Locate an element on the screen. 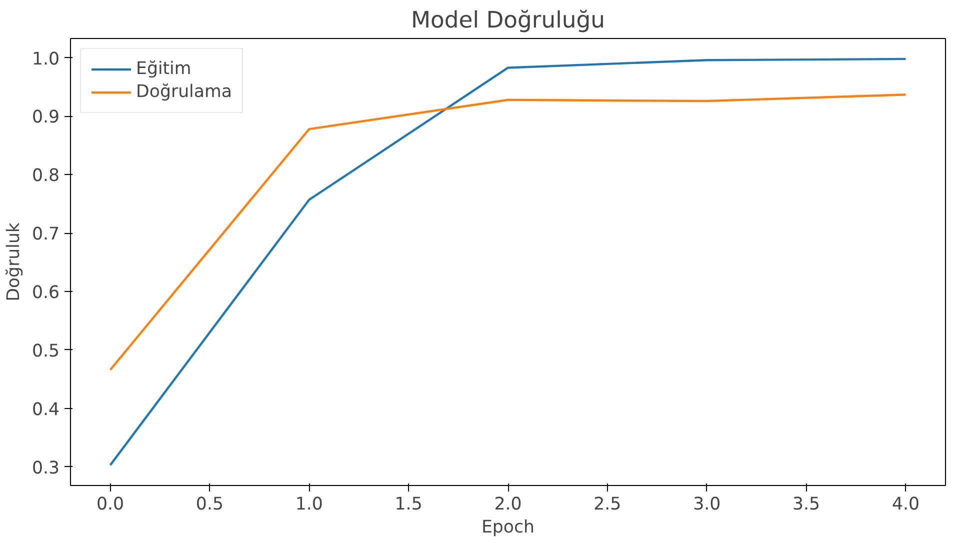 Image resolution: width=979 pixels, height=543 pixels. x-tick-label: 4.0 is located at coordinates (906, 504).